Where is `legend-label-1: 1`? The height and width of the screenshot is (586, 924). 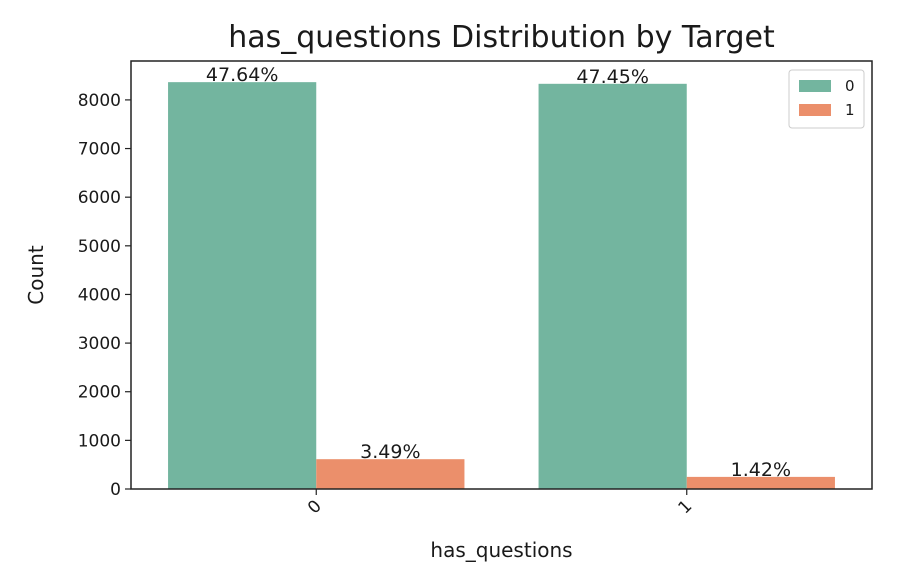
legend-label-1: 1 is located at coordinates (850, 110).